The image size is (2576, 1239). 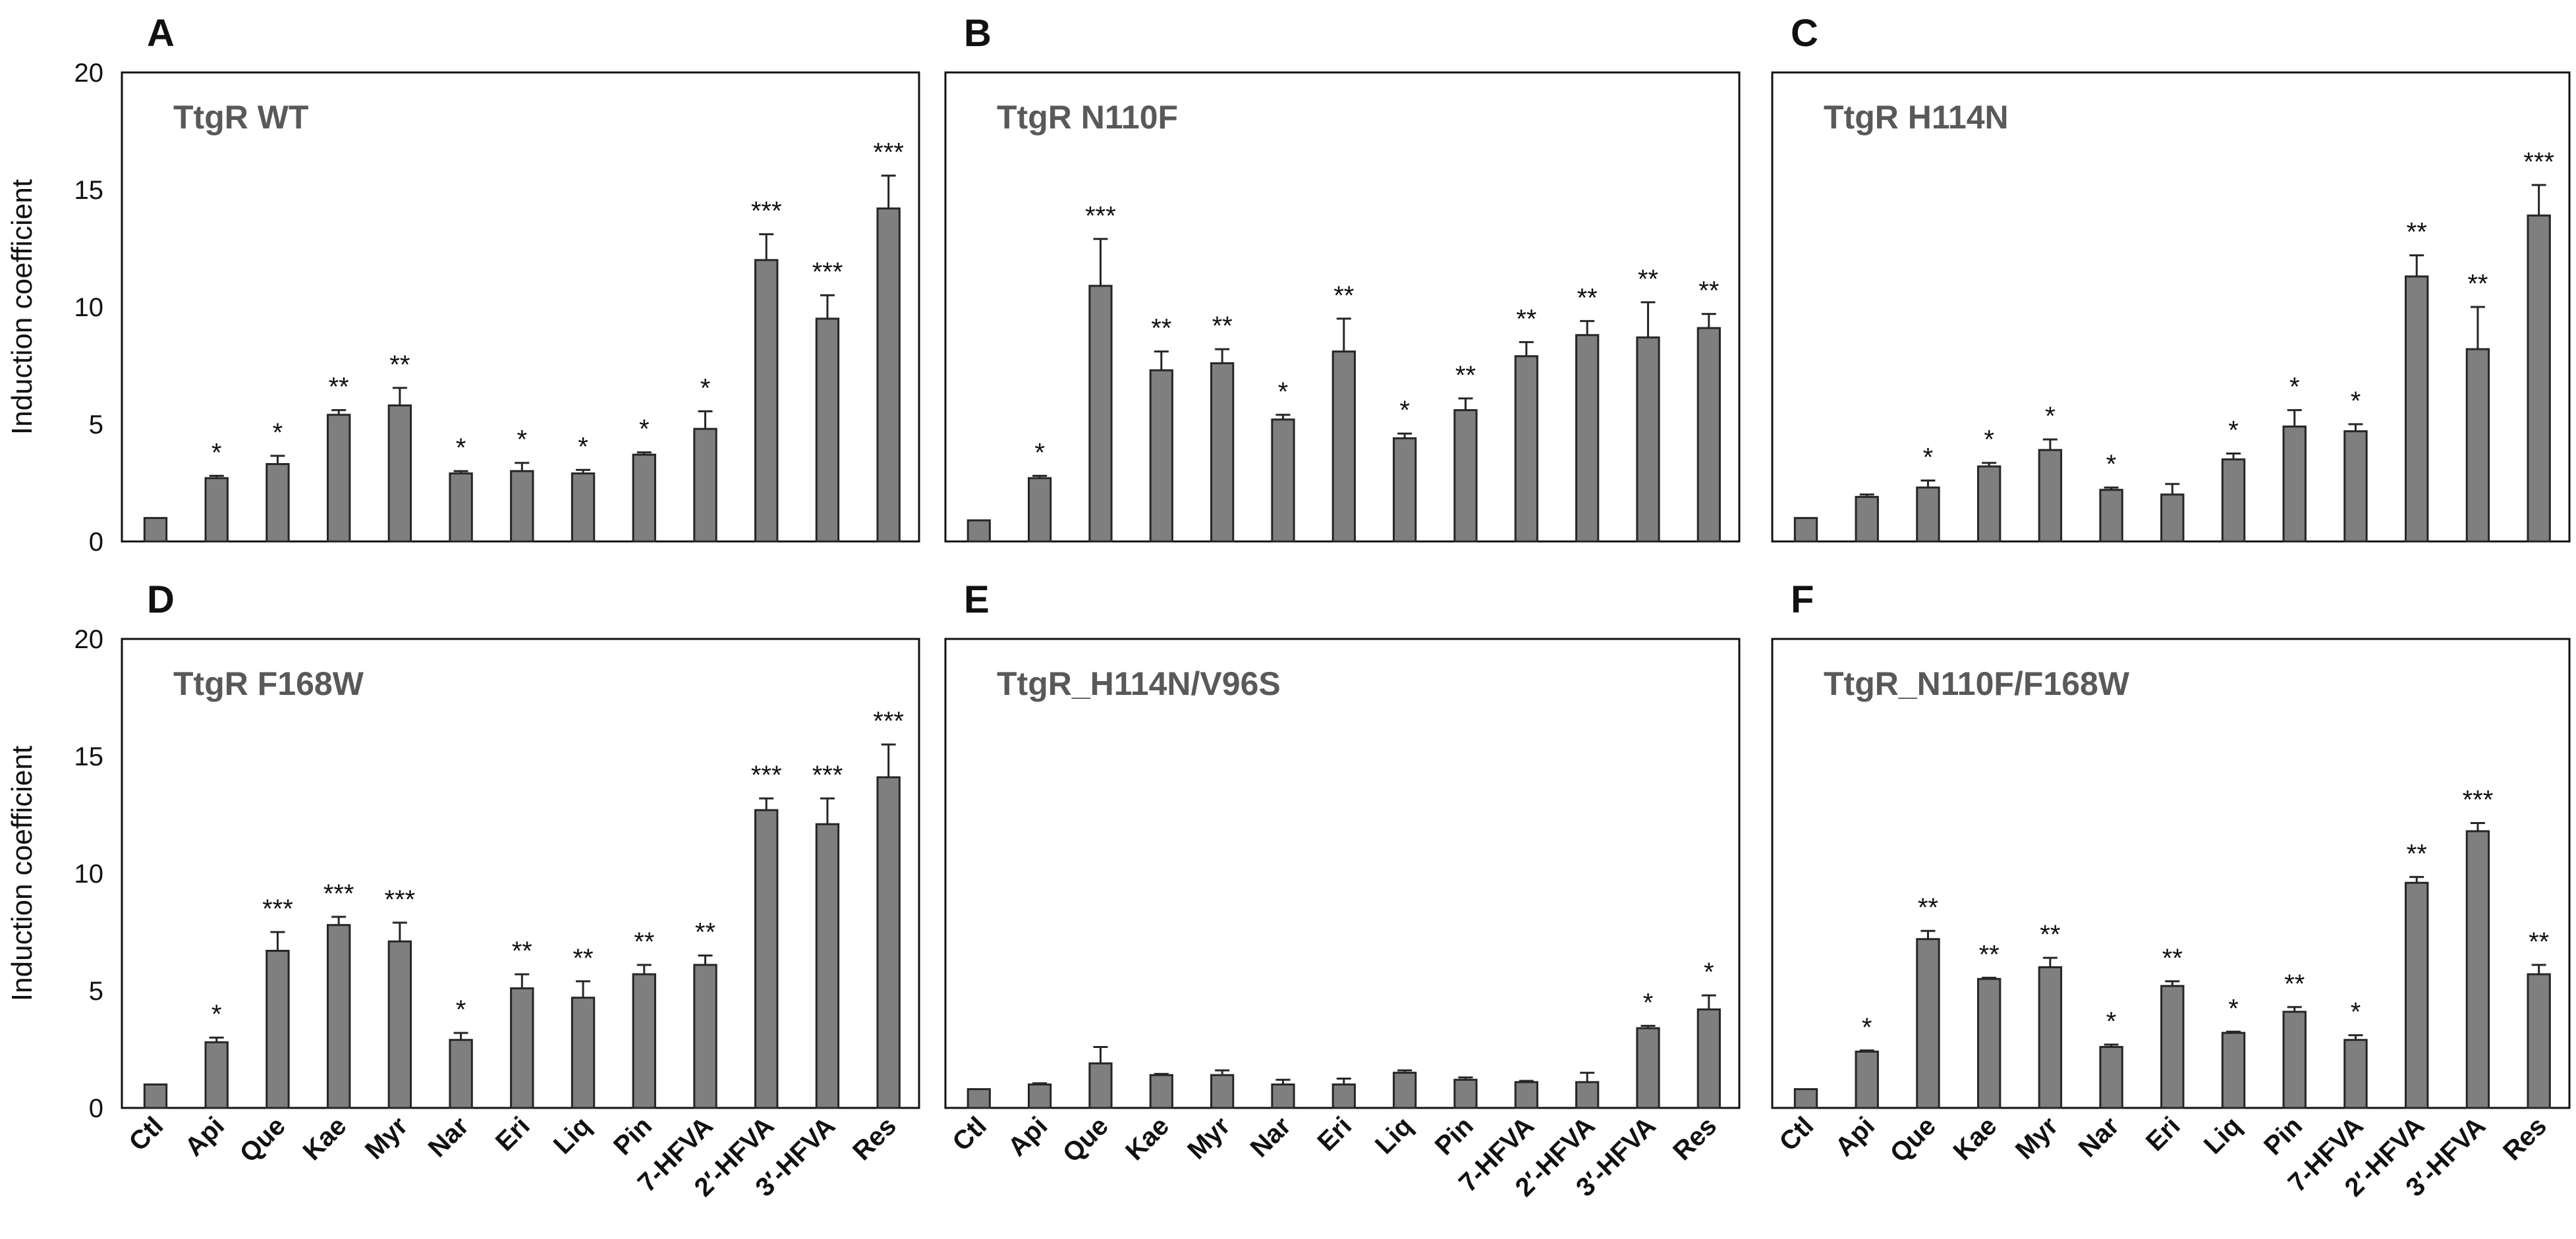 What do you see at coordinates (2172, 958) in the screenshot?
I see `significance-f-6: **` at bounding box center [2172, 958].